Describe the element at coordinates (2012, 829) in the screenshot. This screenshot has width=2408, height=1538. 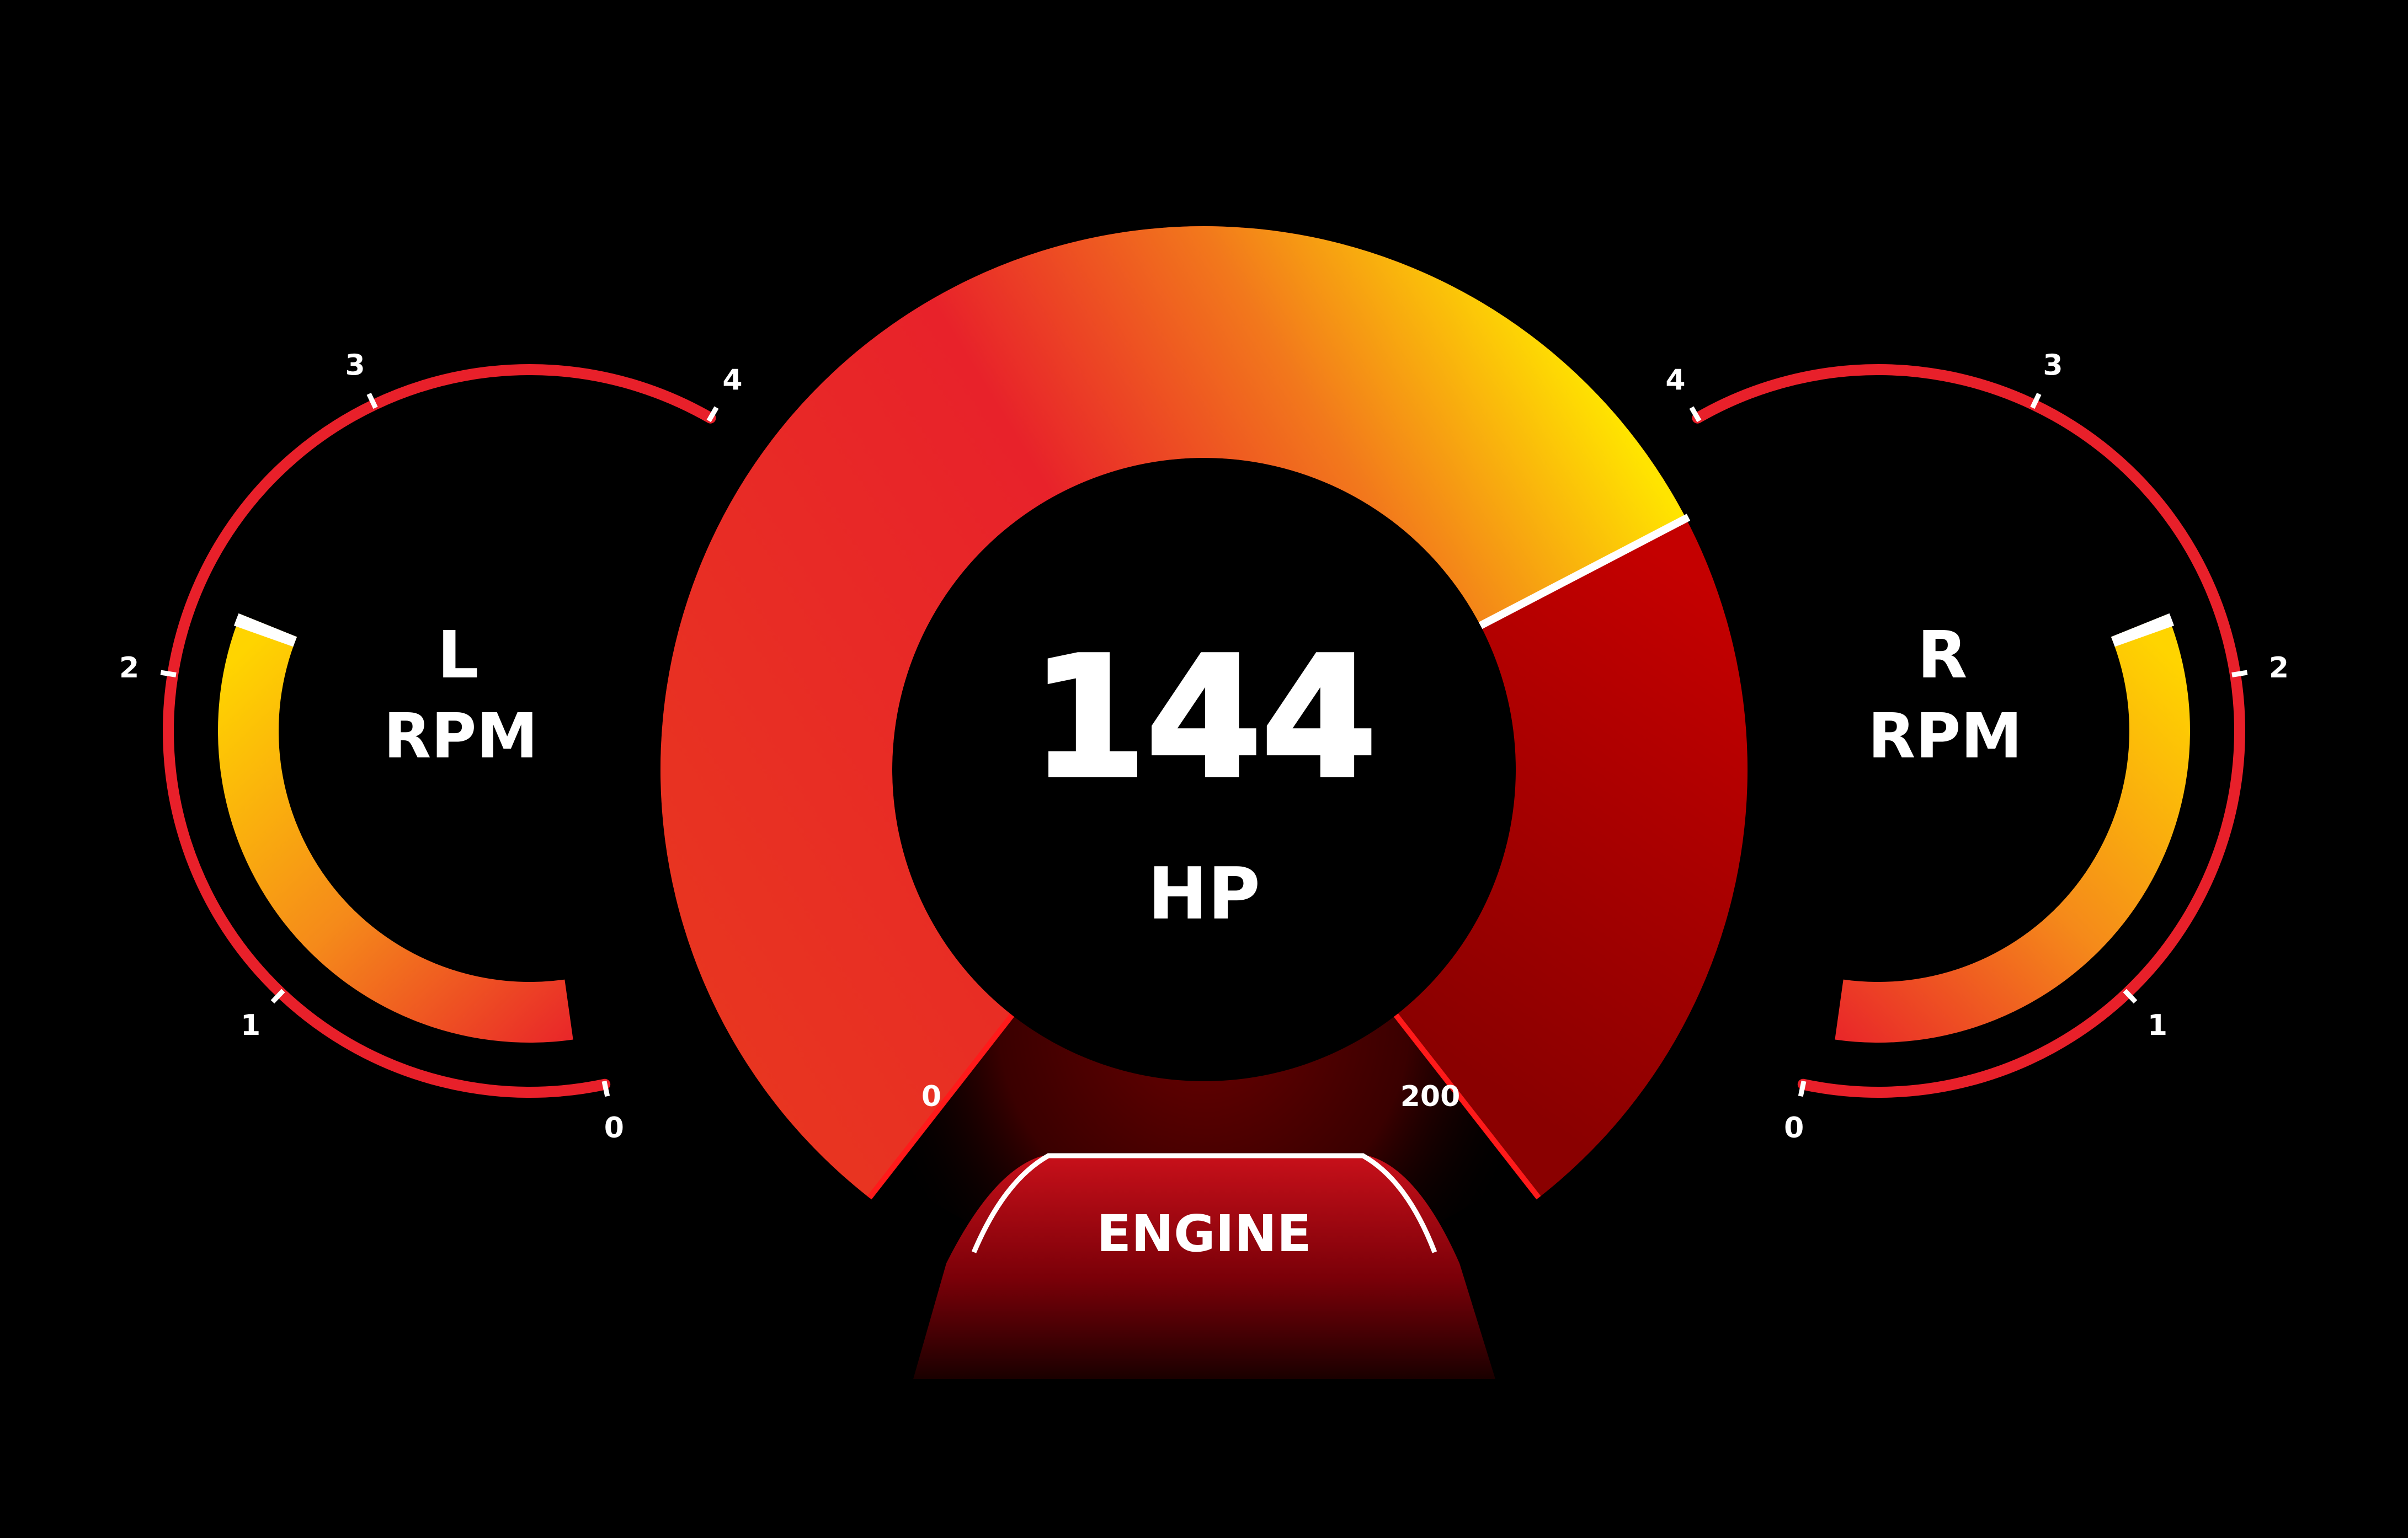
I see `right-rpm-fill` at that location.